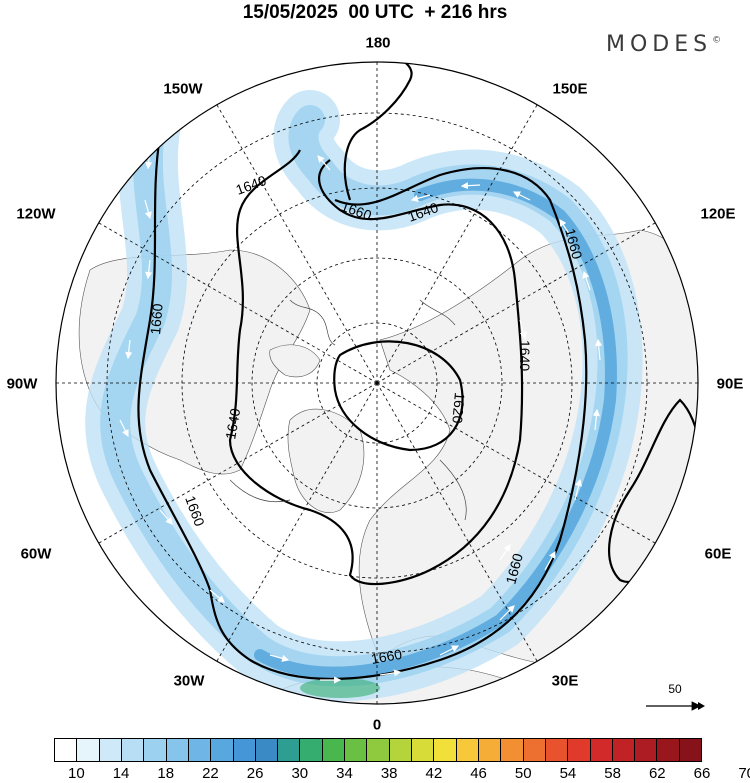  Describe the element at coordinates (377, 725) in the screenshot. I see `lon-label-0: 0` at that location.